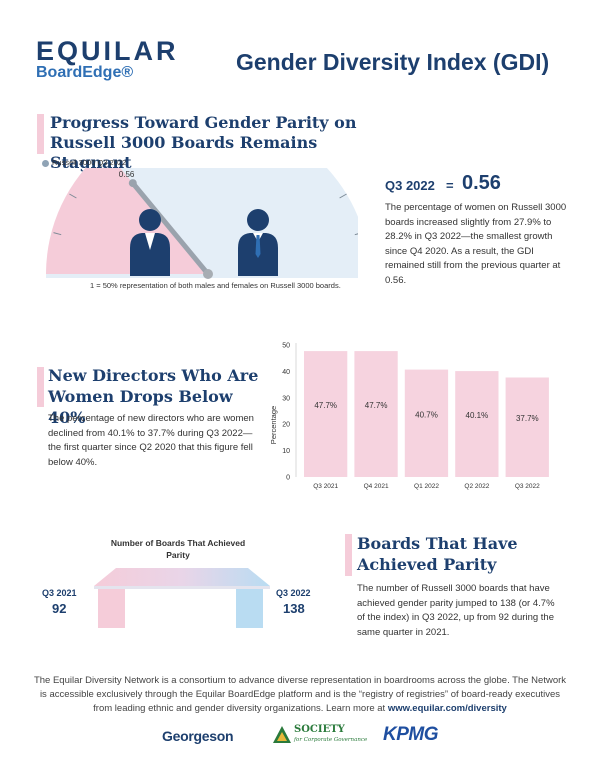  I want to click on chart-y-tick-label: 30, so click(286, 398).